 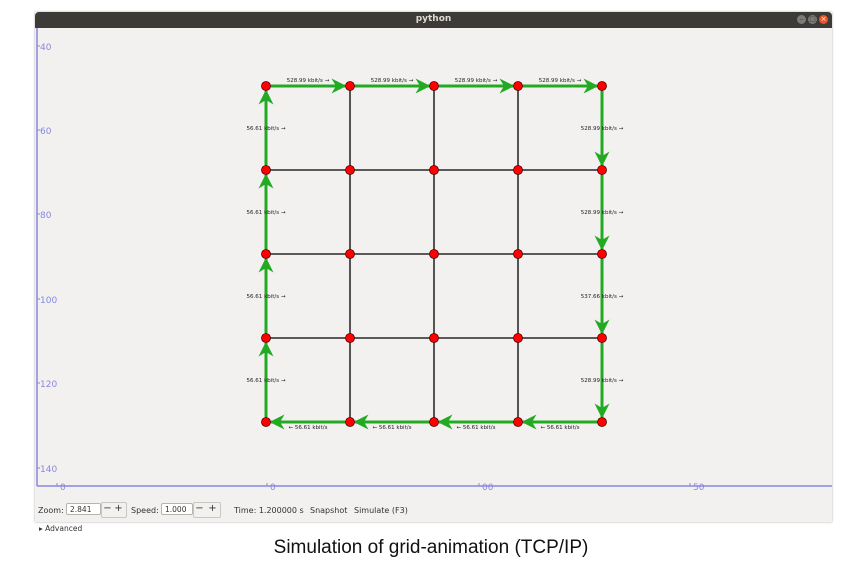 What do you see at coordinates (812, 19) in the screenshot?
I see `maximize-button: □` at bounding box center [812, 19].